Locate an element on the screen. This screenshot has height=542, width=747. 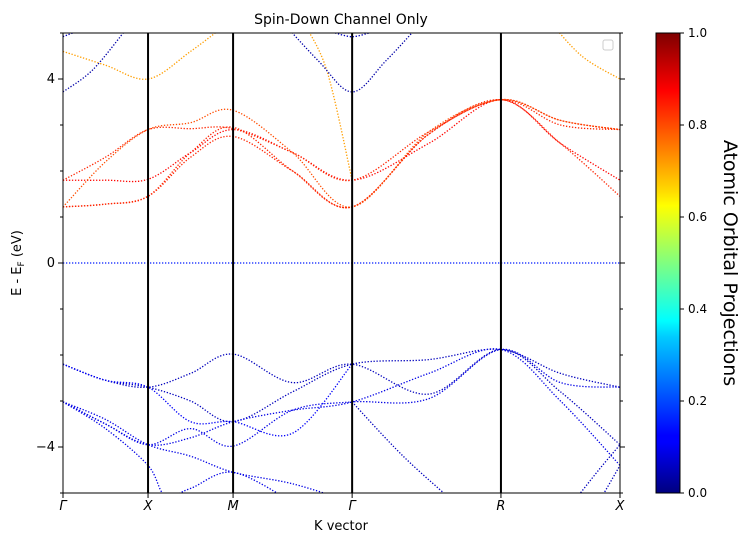
colorbar-ticks: 0.0 0.2 0.4 0.6 0.8 1.0 is located at coordinates (693, 263).